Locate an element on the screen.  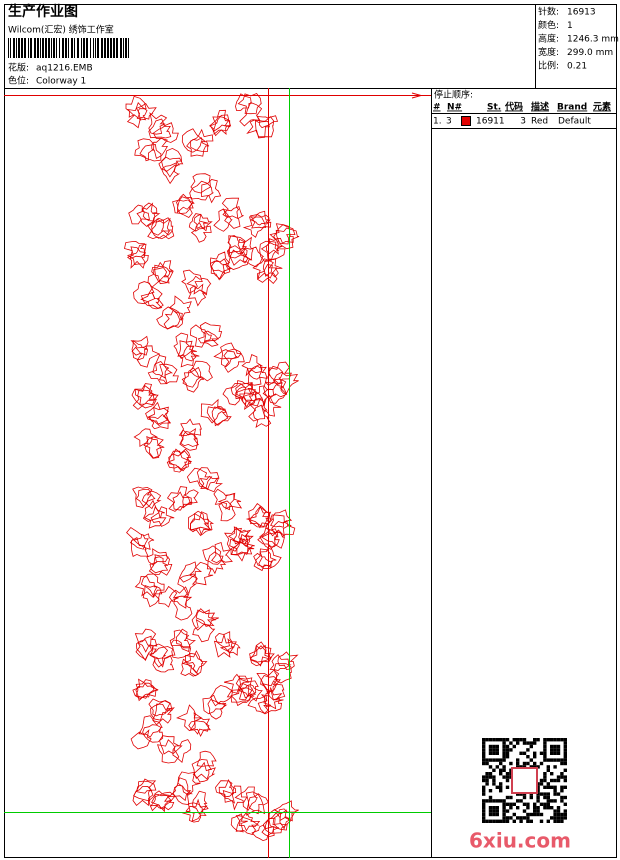
design-name: aq1216.EMB is located at coordinates (64, 69).